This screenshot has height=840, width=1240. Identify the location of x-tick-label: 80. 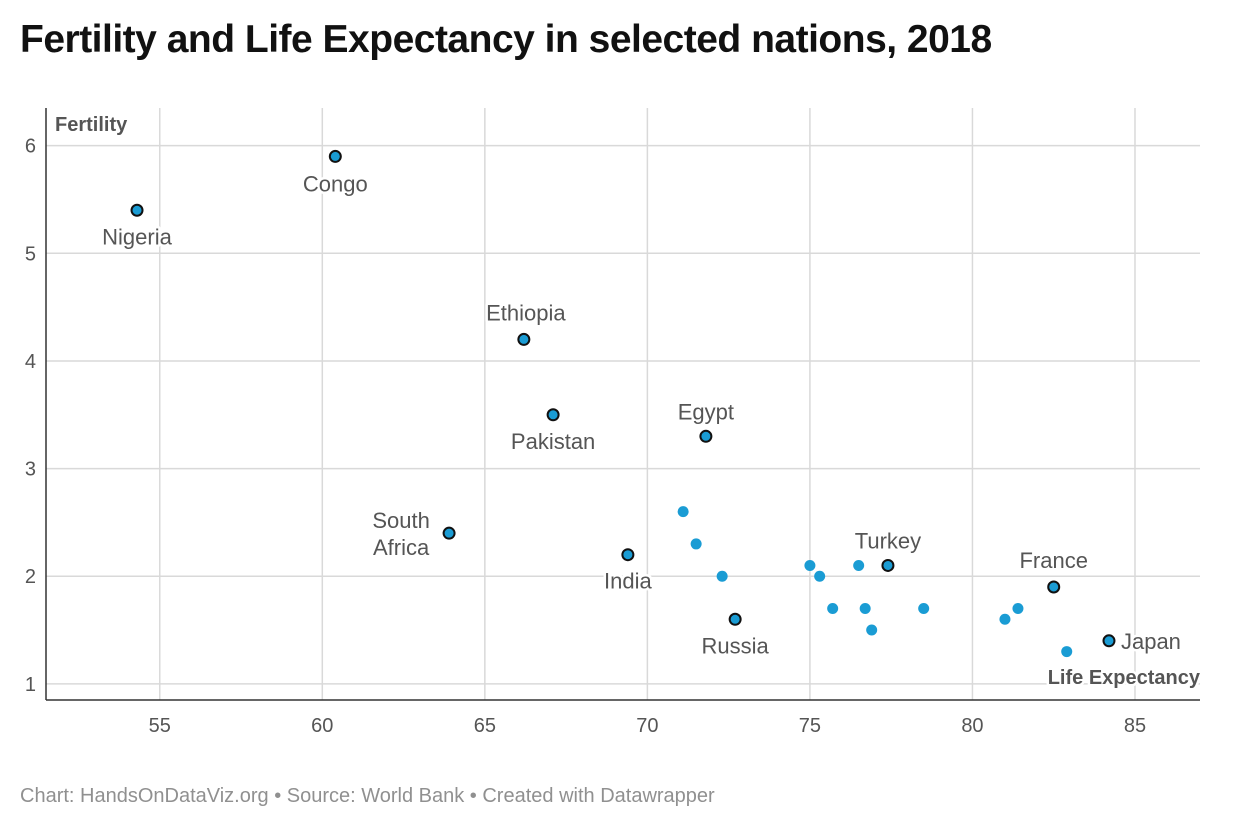
(972, 726).